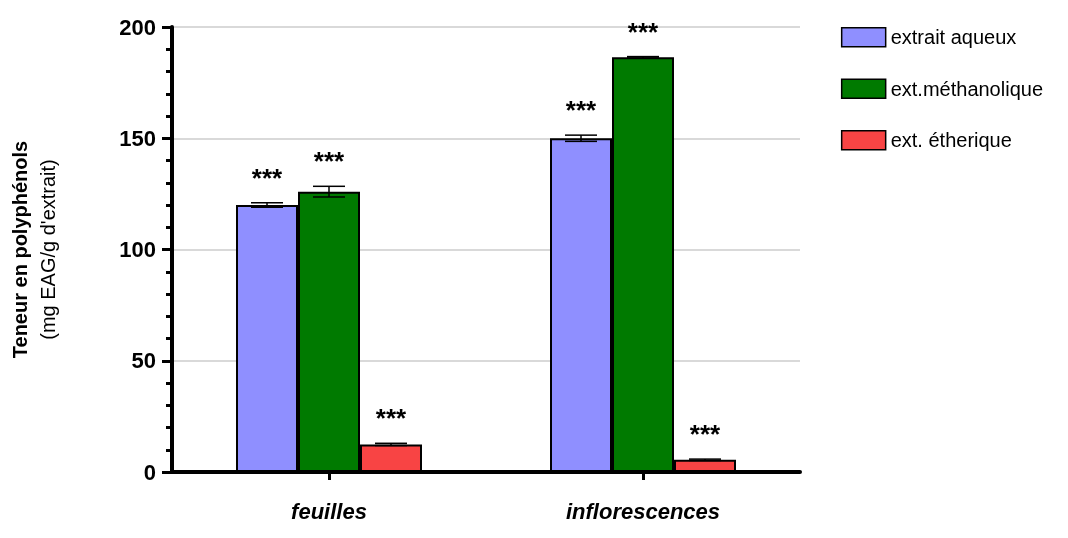  Describe the element at coordinates (137, 27) in the screenshot. I see `y-tick-label: 200` at that location.